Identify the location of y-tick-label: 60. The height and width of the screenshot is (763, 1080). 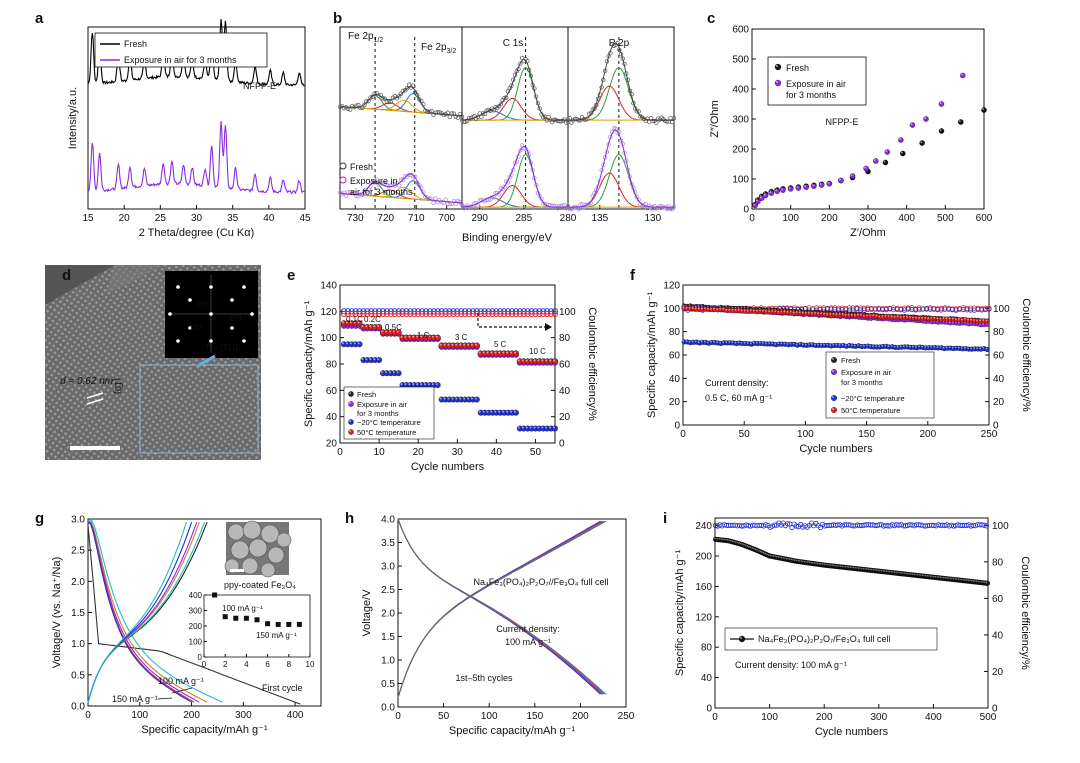
(332, 391).